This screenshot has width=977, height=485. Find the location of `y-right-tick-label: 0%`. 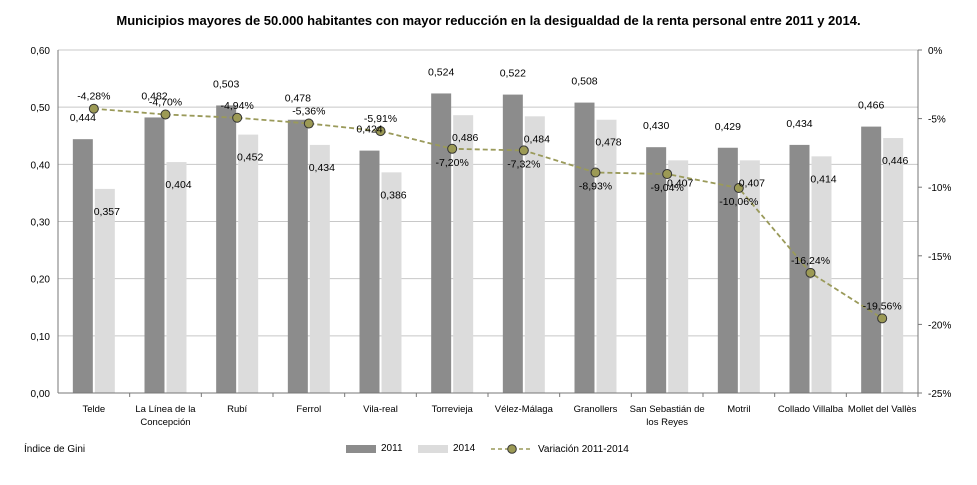

y-right-tick-label: 0% is located at coordinates (935, 51).